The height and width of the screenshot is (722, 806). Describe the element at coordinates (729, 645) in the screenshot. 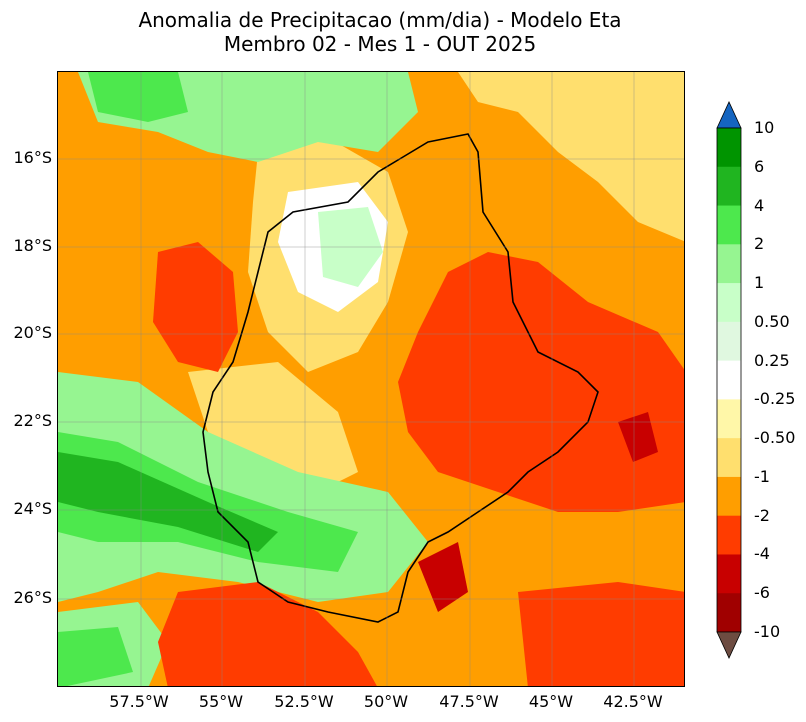

I see `colorbar-under-arrow` at that location.